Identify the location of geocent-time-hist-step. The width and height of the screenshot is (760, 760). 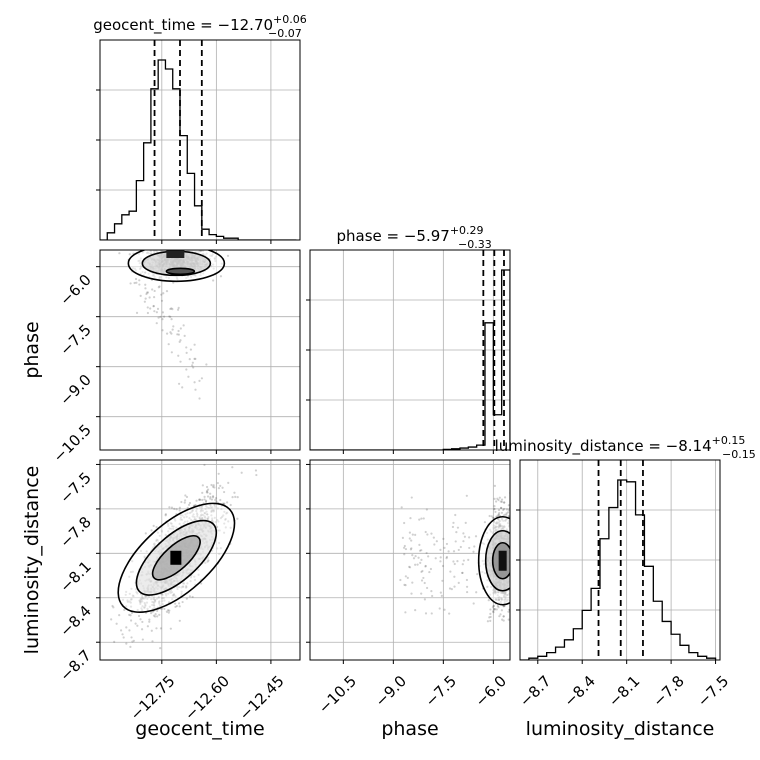
(198, 149).